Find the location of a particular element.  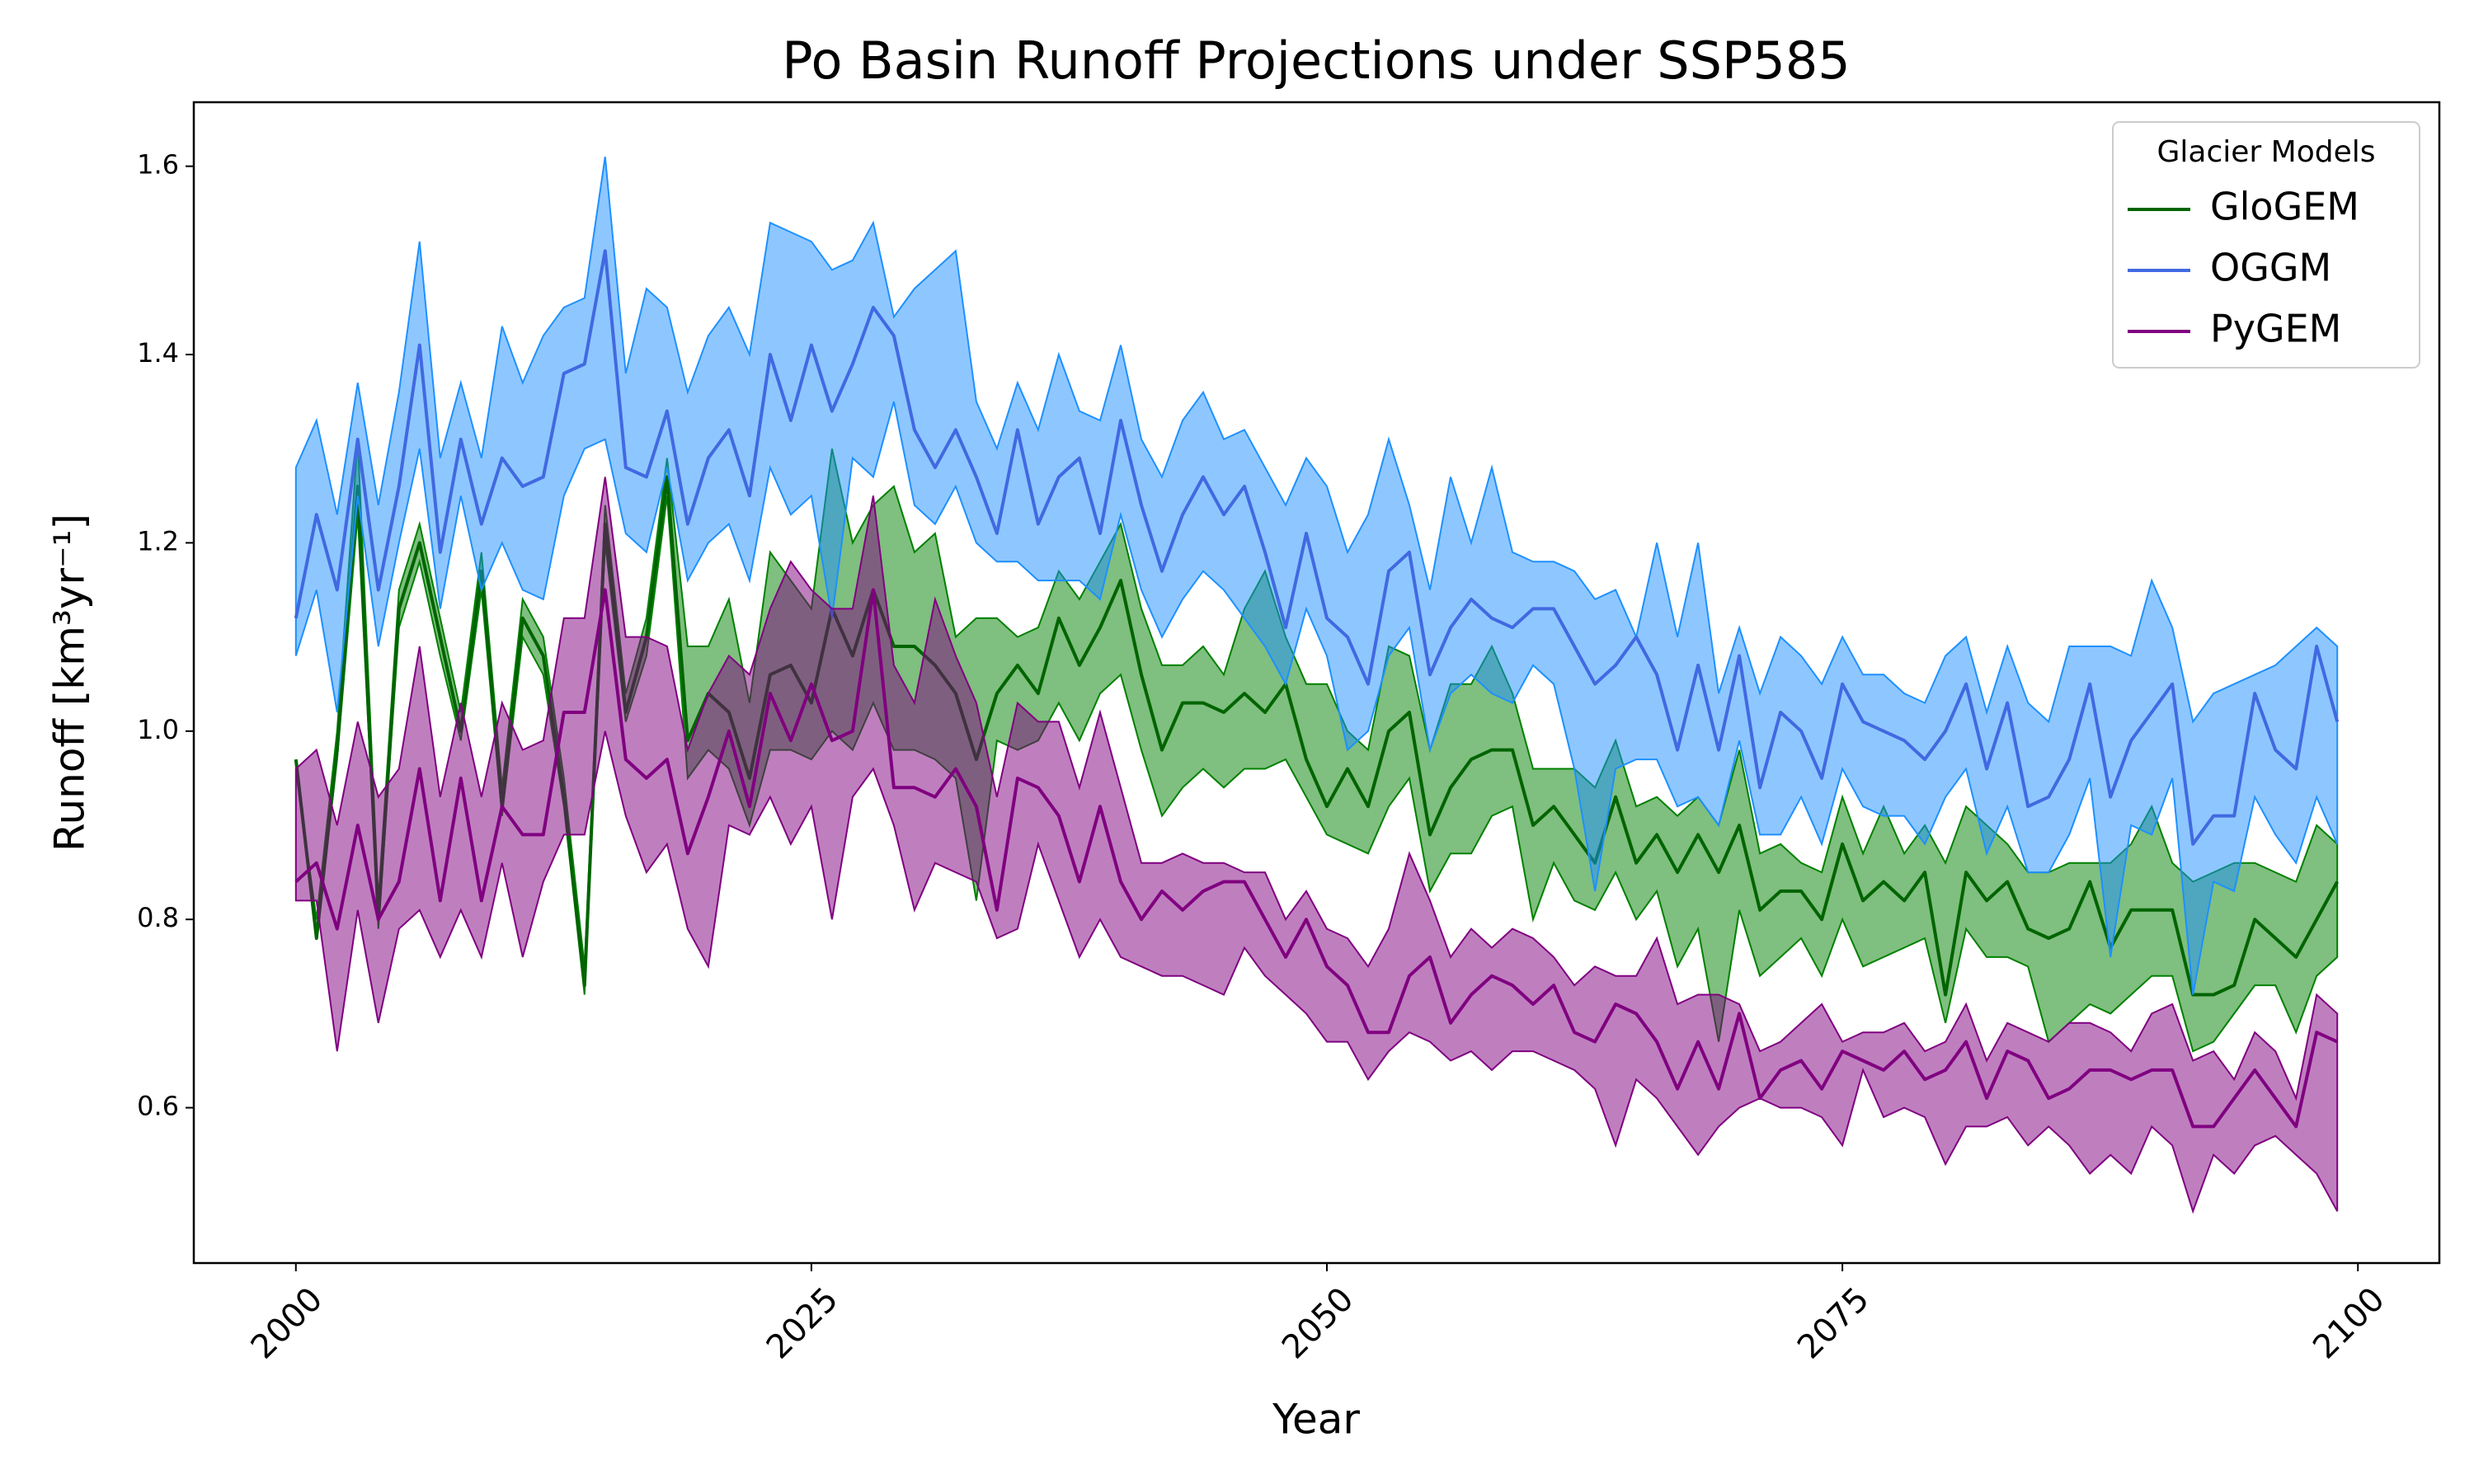

chart-title: Po Basin Runoff Projections under SSP585 is located at coordinates (1316, 61).